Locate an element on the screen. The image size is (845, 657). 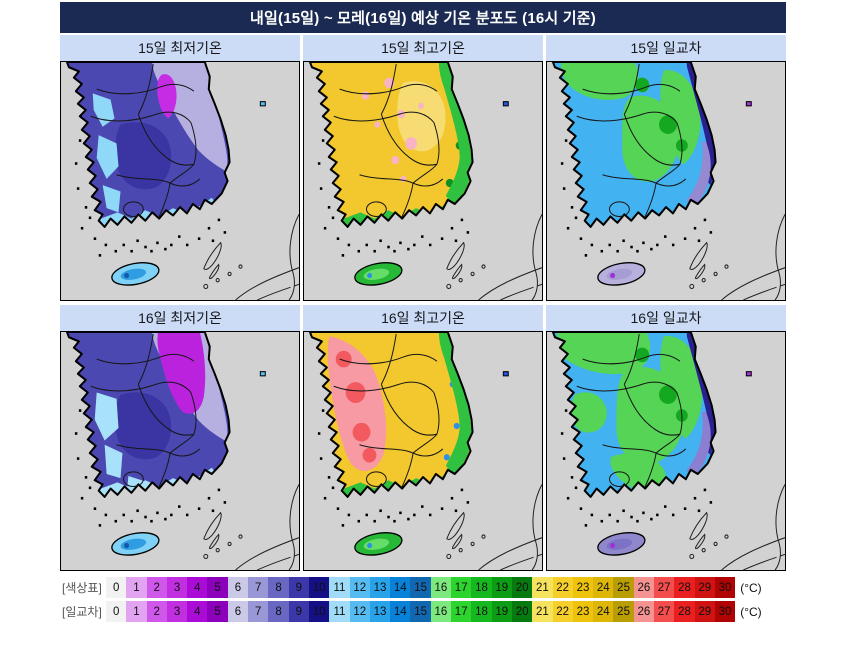
header-16-max-temp: 16일 최고기온 is located at coordinates (423, 318).